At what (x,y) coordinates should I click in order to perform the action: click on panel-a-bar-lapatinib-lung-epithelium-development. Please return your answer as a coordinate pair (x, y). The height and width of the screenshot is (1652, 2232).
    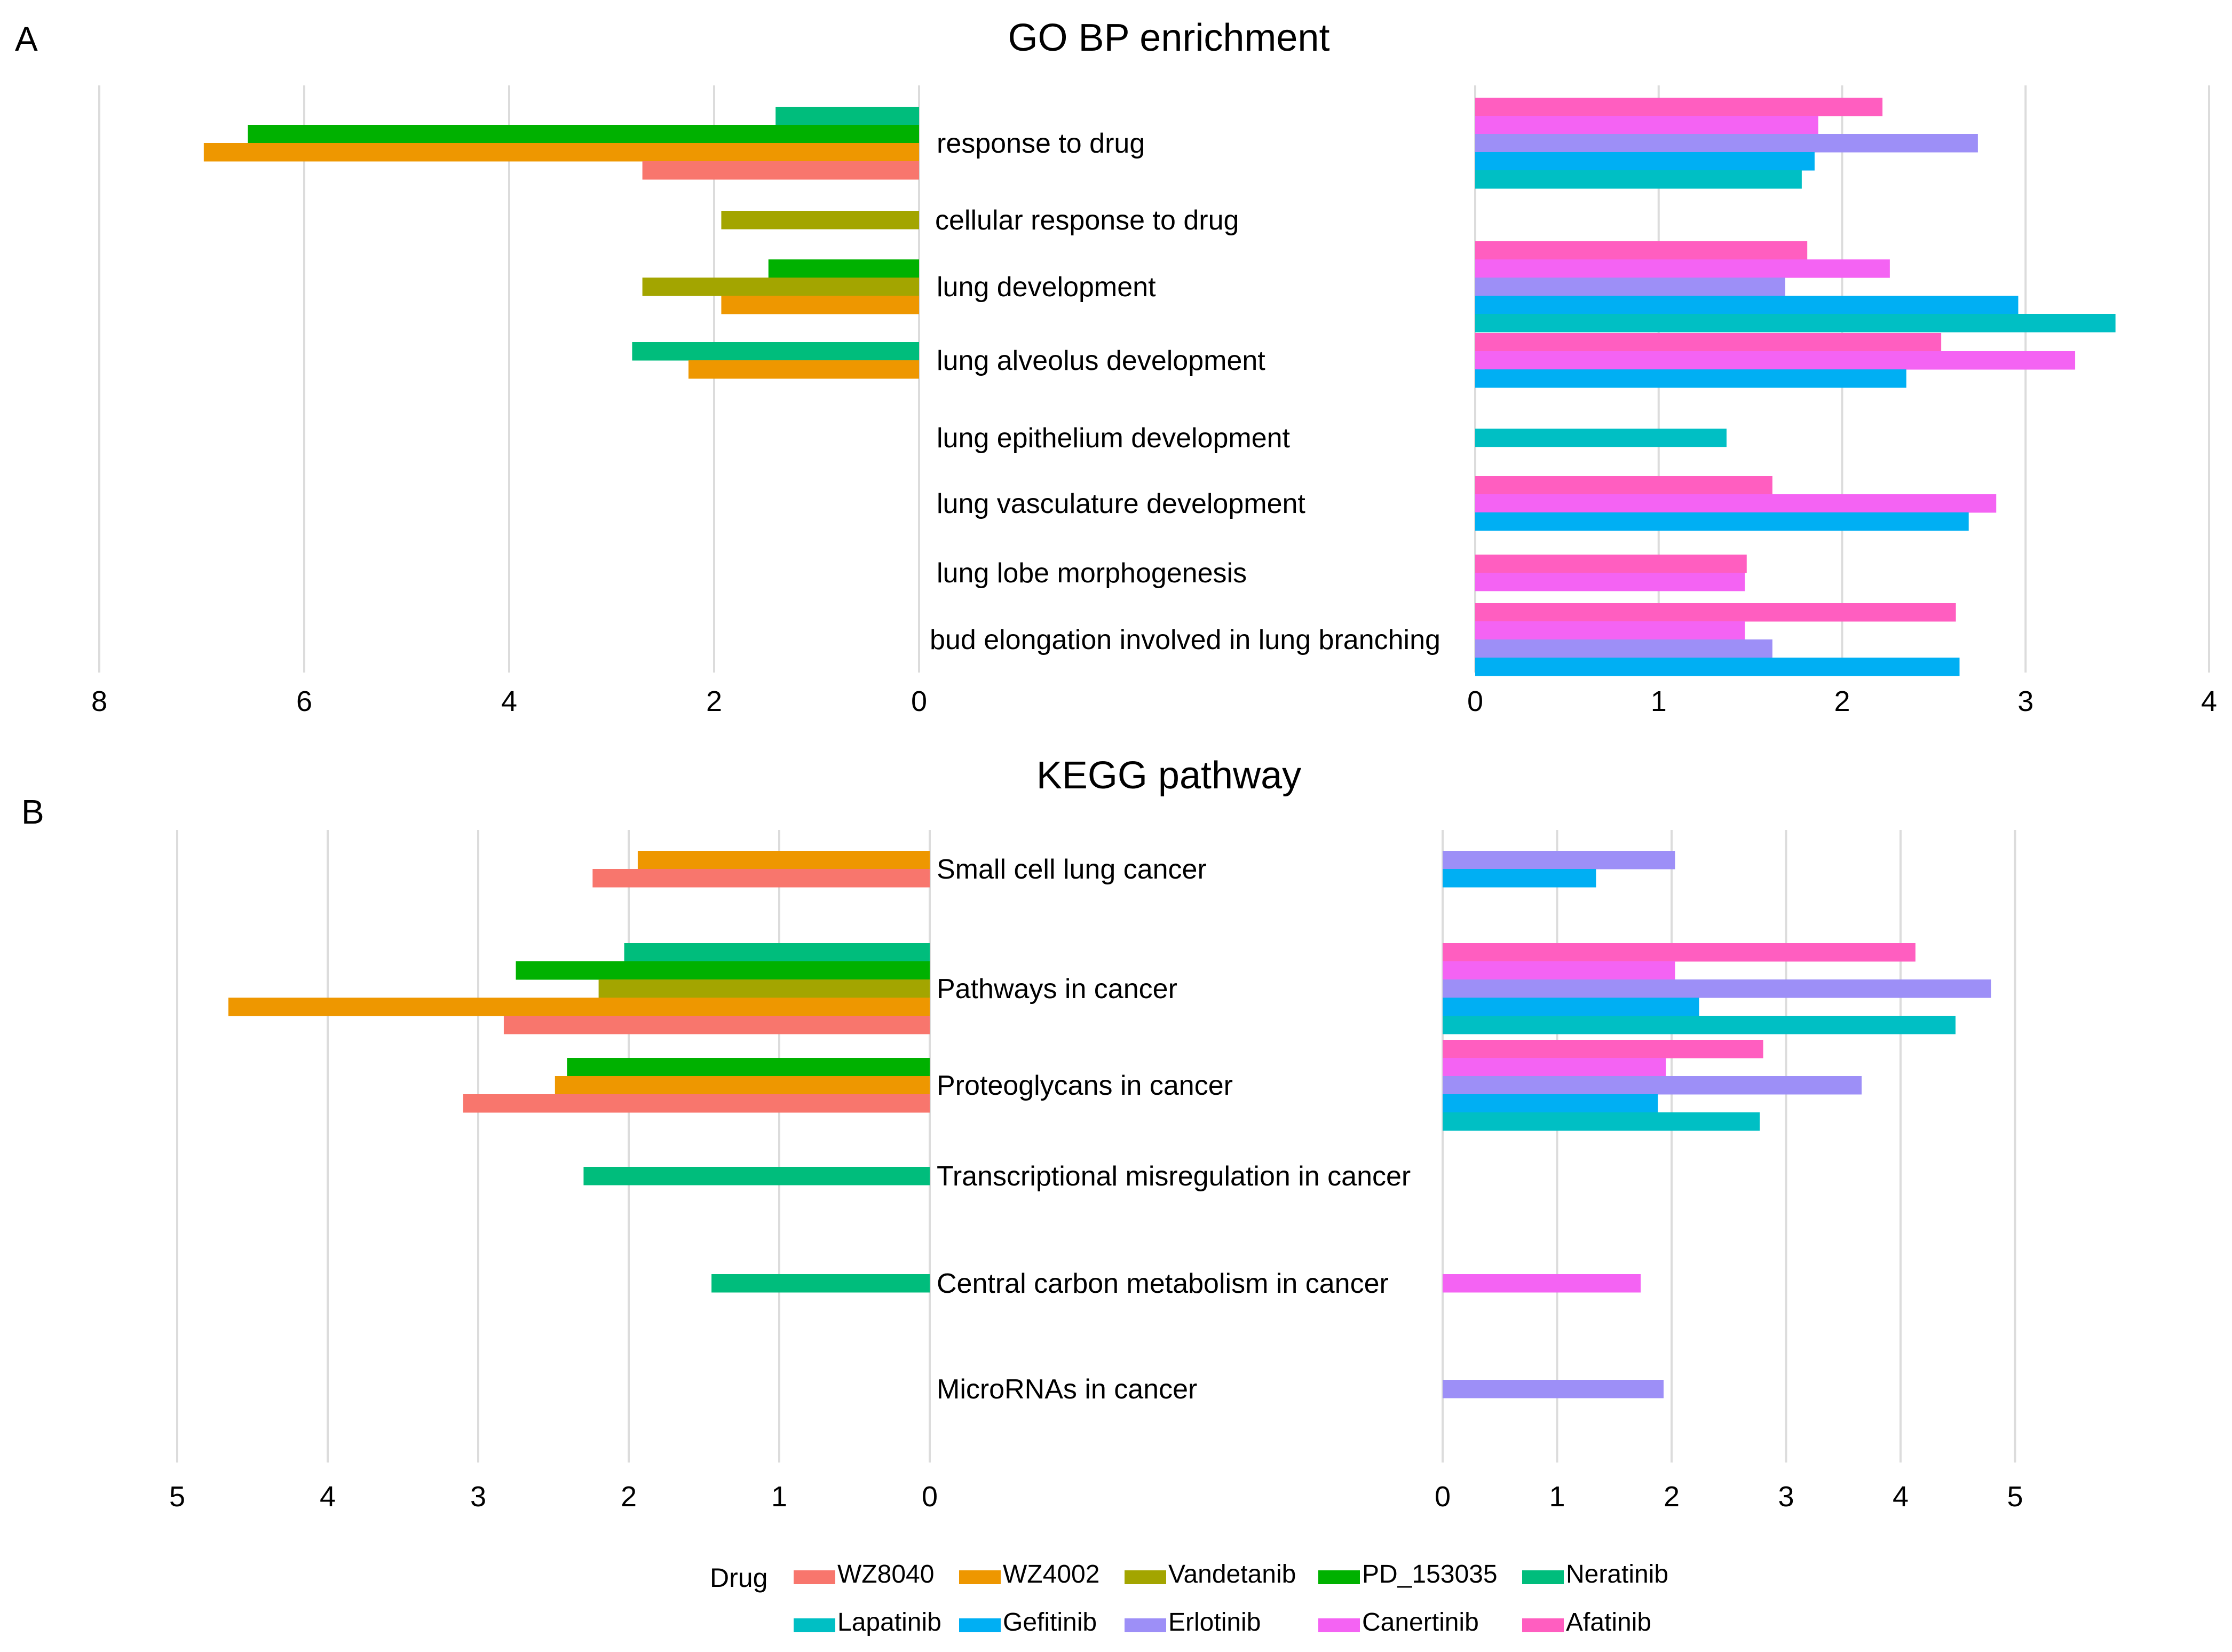
    Looking at the image, I should click on (1601, 438).